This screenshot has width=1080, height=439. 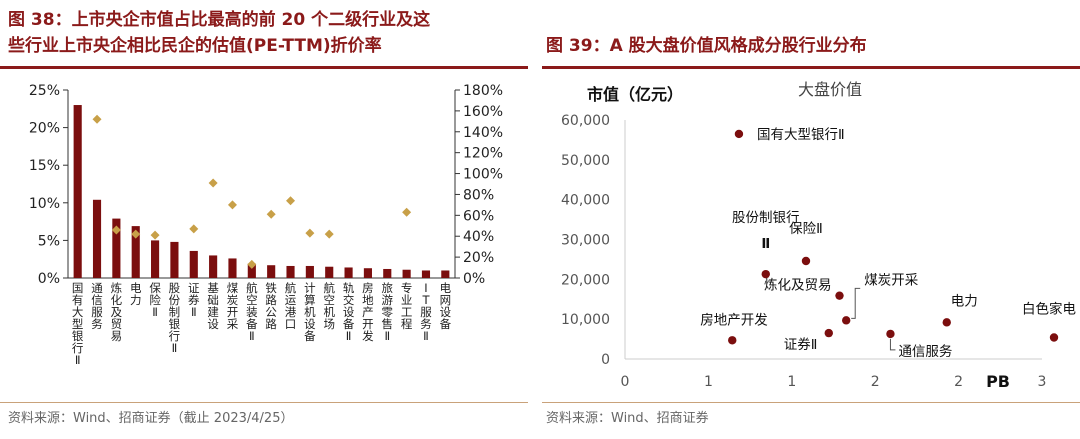 I want to click on left-tick-label: 0%, so click(x=49, y=279).